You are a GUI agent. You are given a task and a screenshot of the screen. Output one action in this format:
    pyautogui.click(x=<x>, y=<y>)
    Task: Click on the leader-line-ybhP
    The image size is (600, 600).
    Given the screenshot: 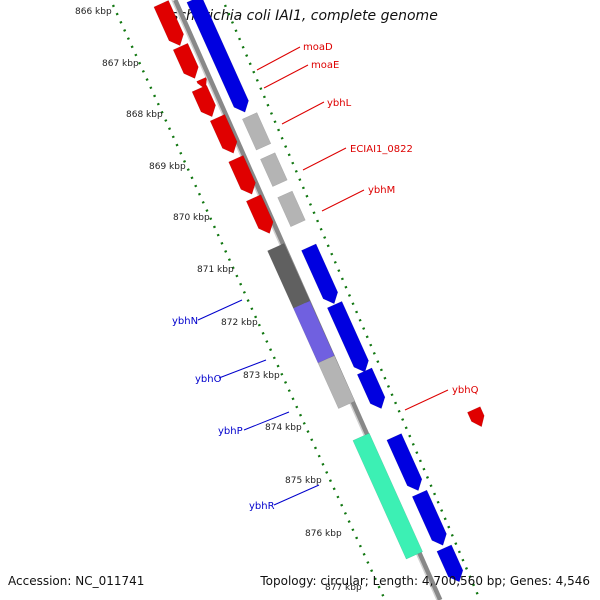 What is the action you would take?
    pyautogui.click(x=266, y=421)
    